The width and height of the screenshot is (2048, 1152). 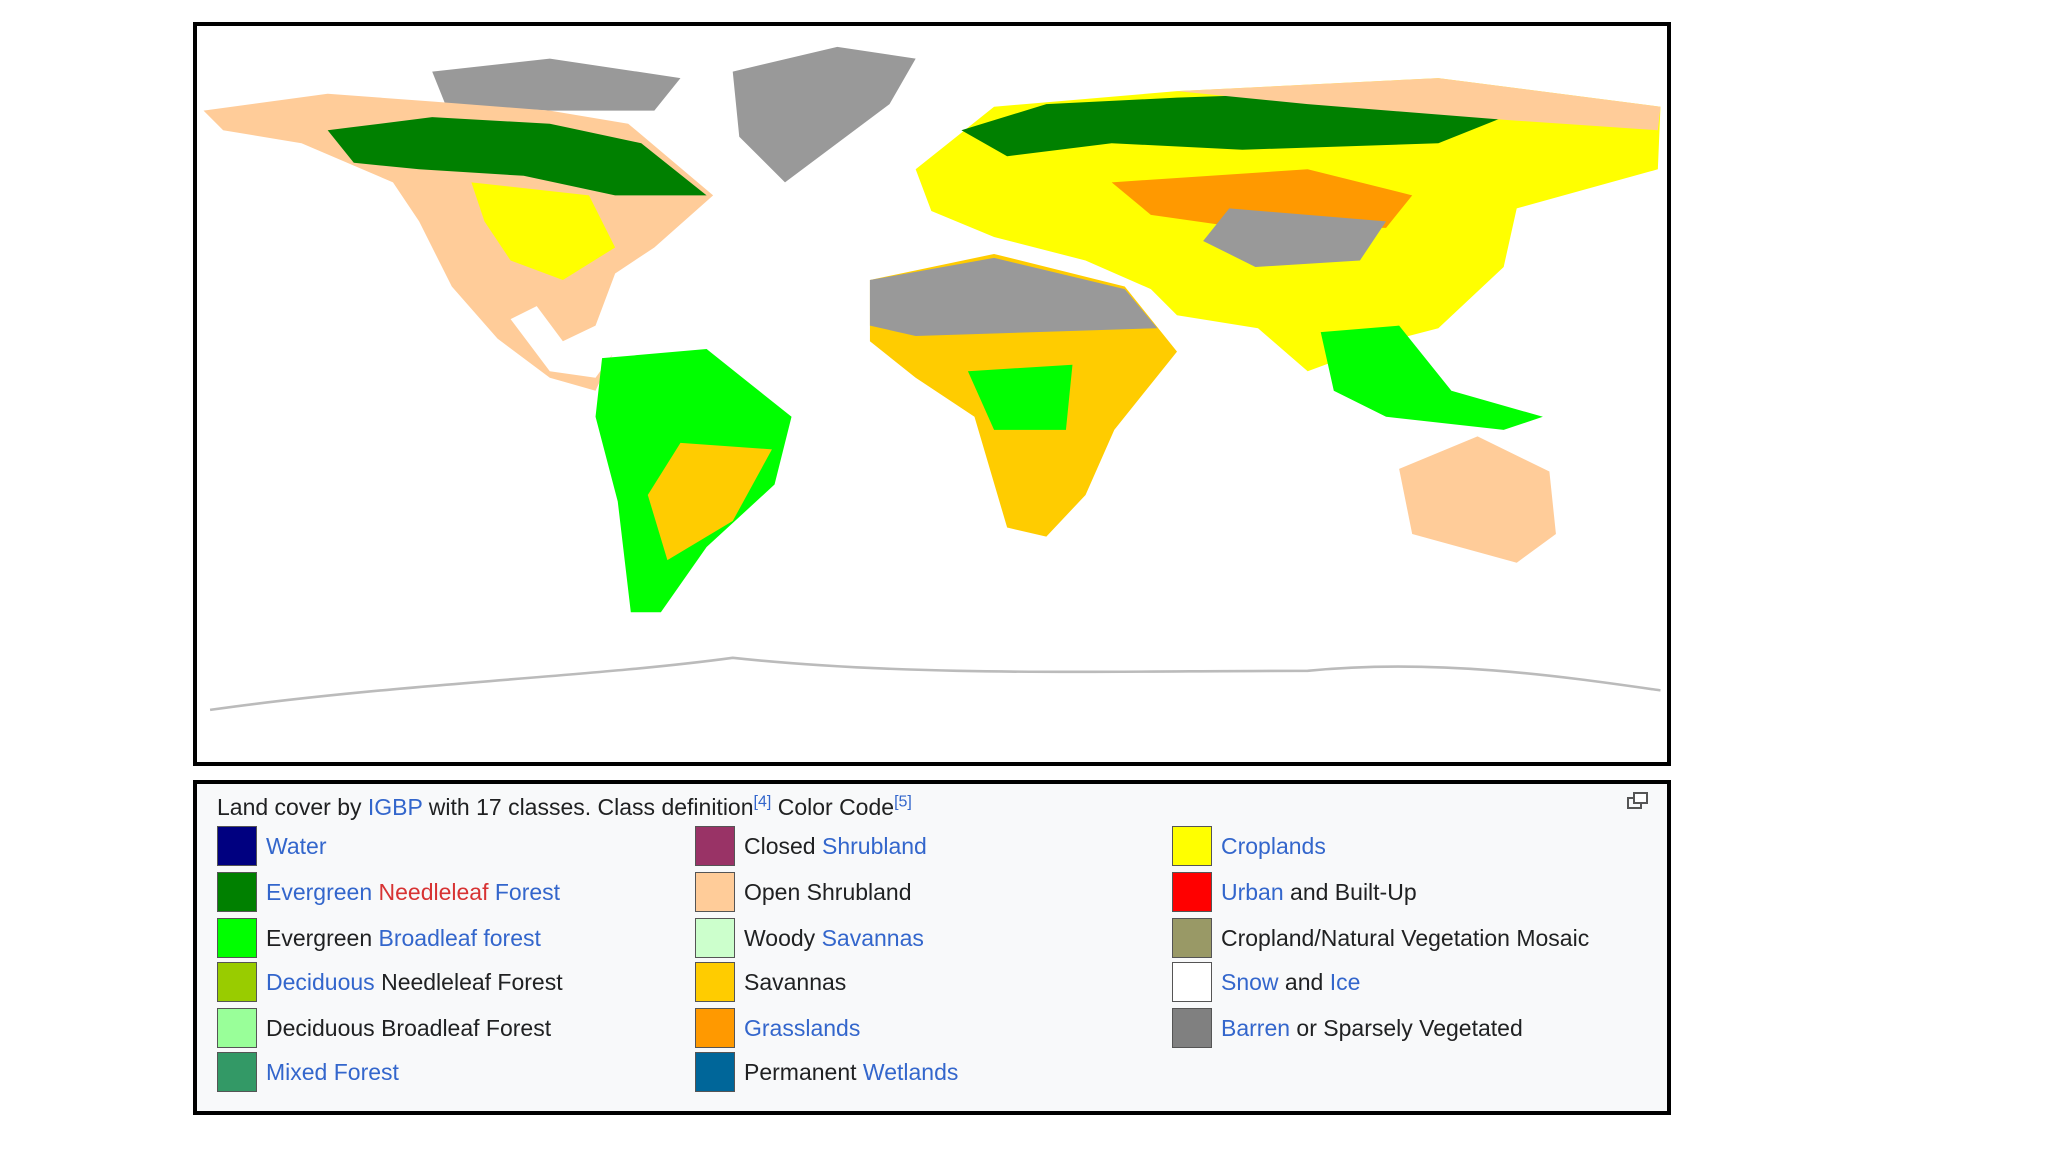 I want to click on legend-item: Evergreen Needleleaf Forest, so click(x=388, y=892).